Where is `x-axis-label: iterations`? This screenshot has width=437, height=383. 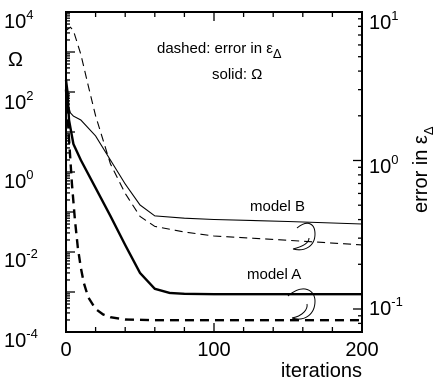
x-axis-label: iterations is located at coordinates (321, 371).